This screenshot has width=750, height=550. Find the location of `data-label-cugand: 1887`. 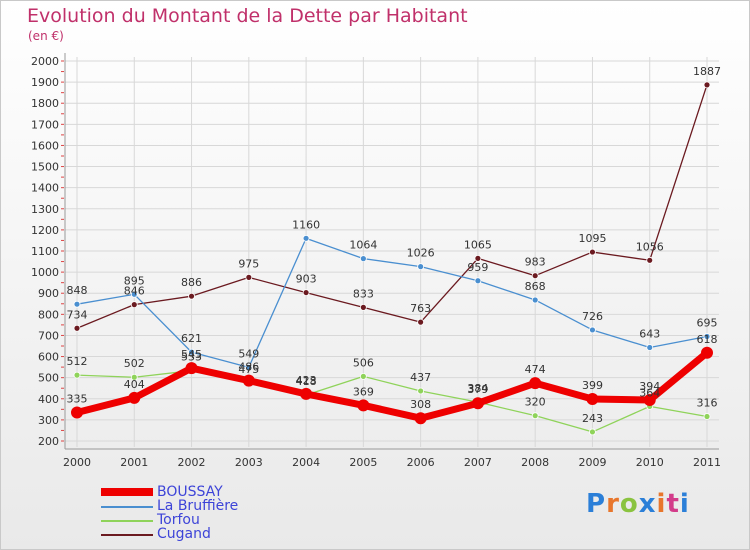

data-label-cugand: 1887 is located at coordinates (707, 71).